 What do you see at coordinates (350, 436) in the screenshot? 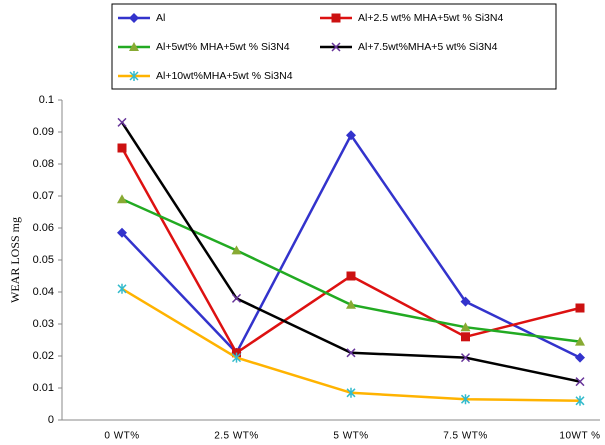
I see `x-tick-label: 5 WT%` at bounding box center [350, 436].